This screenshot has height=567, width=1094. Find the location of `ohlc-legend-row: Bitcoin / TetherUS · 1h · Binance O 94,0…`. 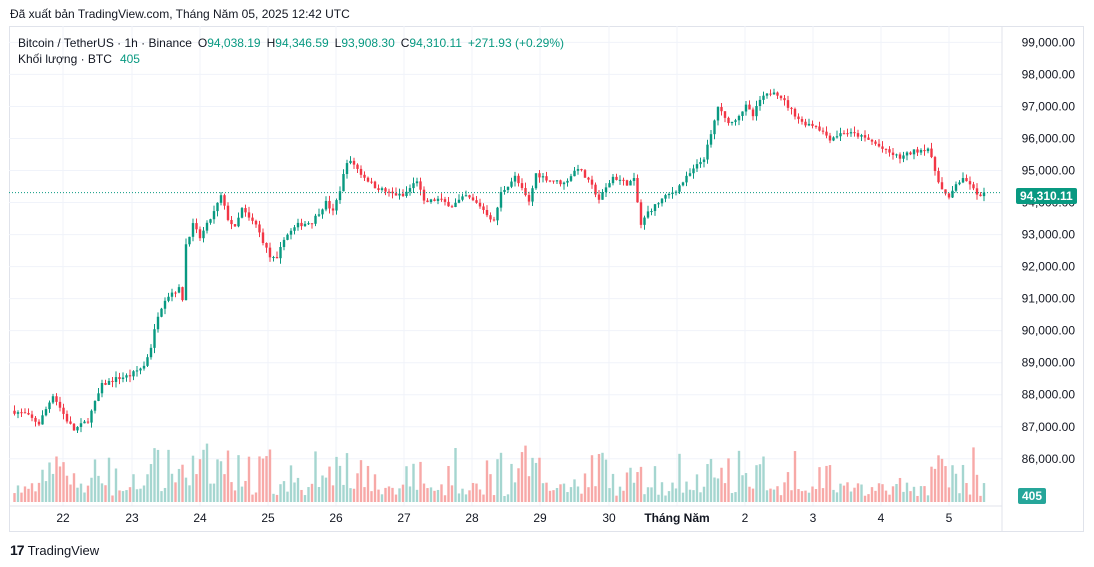

ohlc-legend-row: Bitcoin / TetherUS · 1h · Binance O 94,0… is located at coordinates (291, 43).